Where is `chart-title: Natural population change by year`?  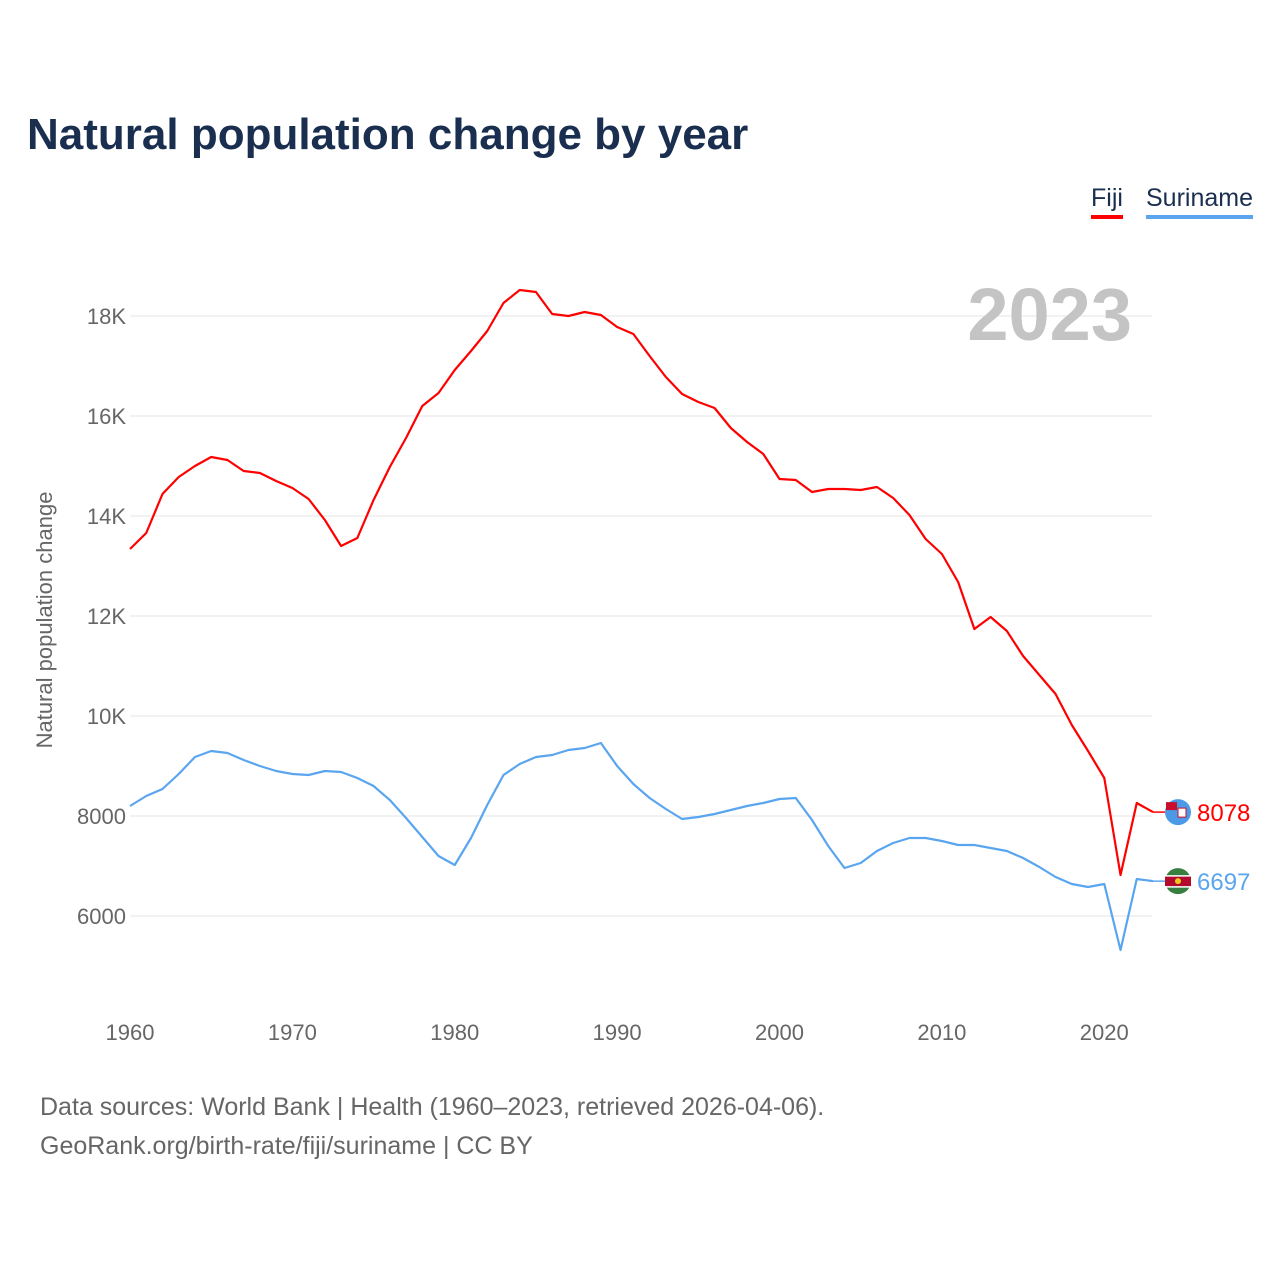
chart-title: Natural population change by year is located at coordinates (388, 134).